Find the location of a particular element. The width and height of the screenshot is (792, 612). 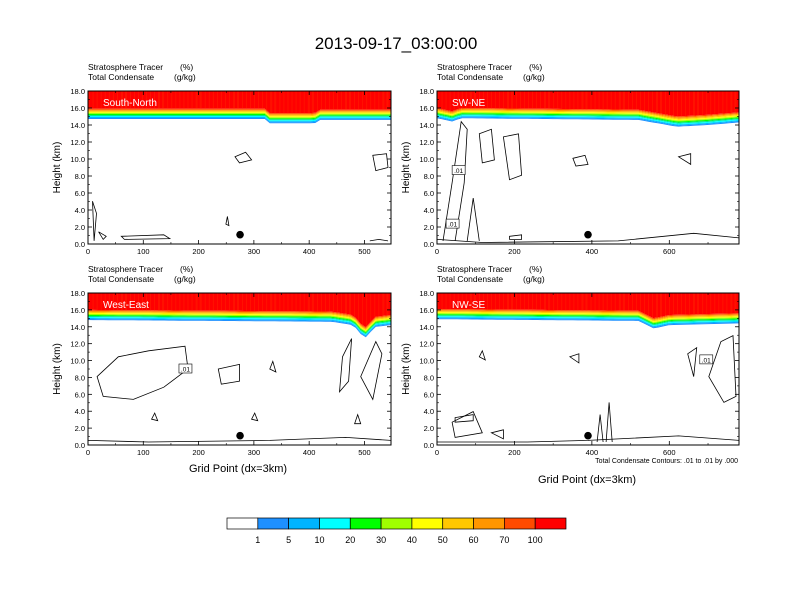

colorbar-label: 1 is located at coordinates (257, 540).